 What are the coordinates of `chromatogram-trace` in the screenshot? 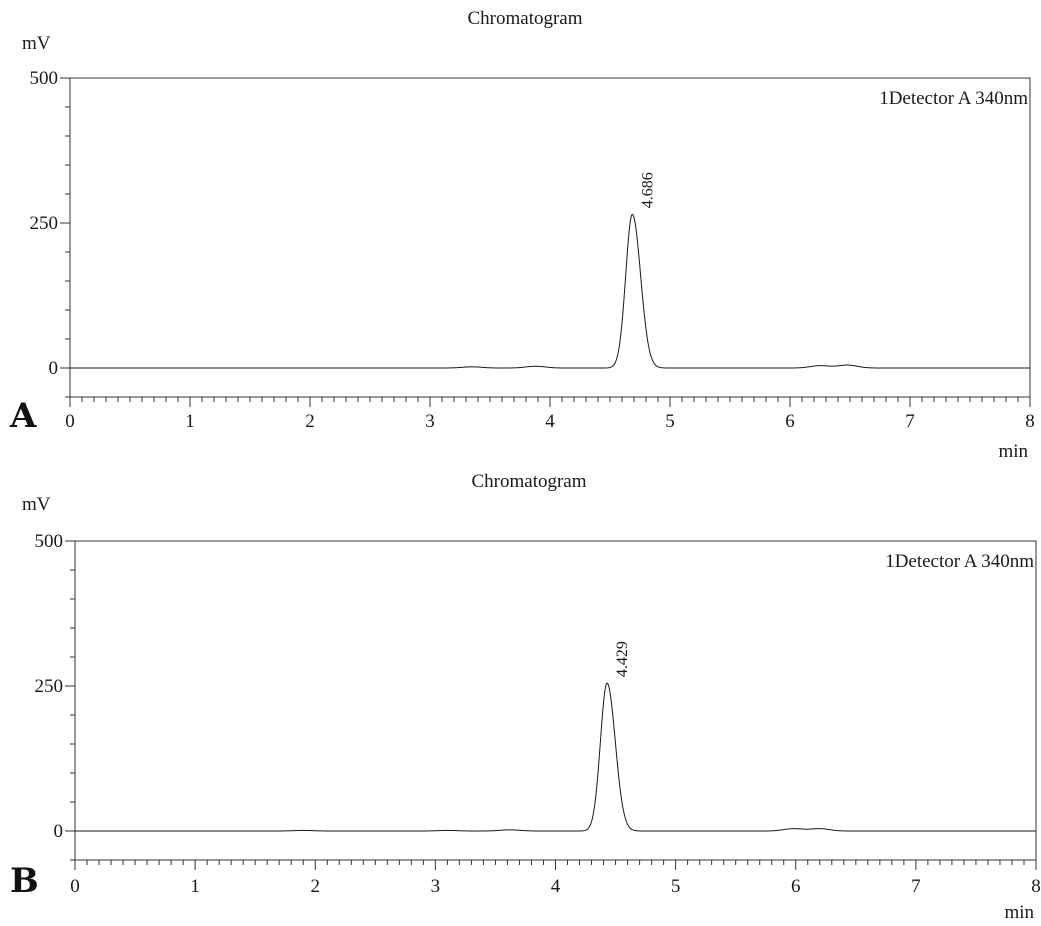 It's located at (555, 757).